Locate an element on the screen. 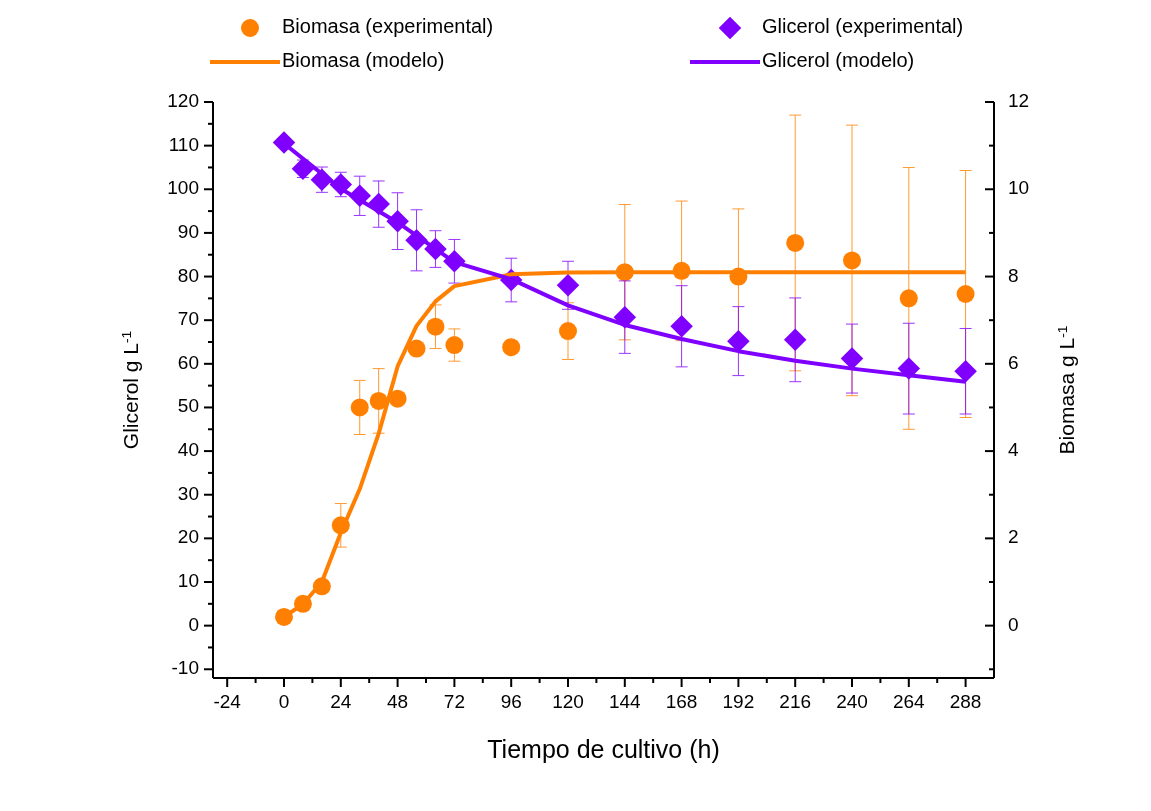  y-tick-label: 30 is located at coordinates (188, 493).